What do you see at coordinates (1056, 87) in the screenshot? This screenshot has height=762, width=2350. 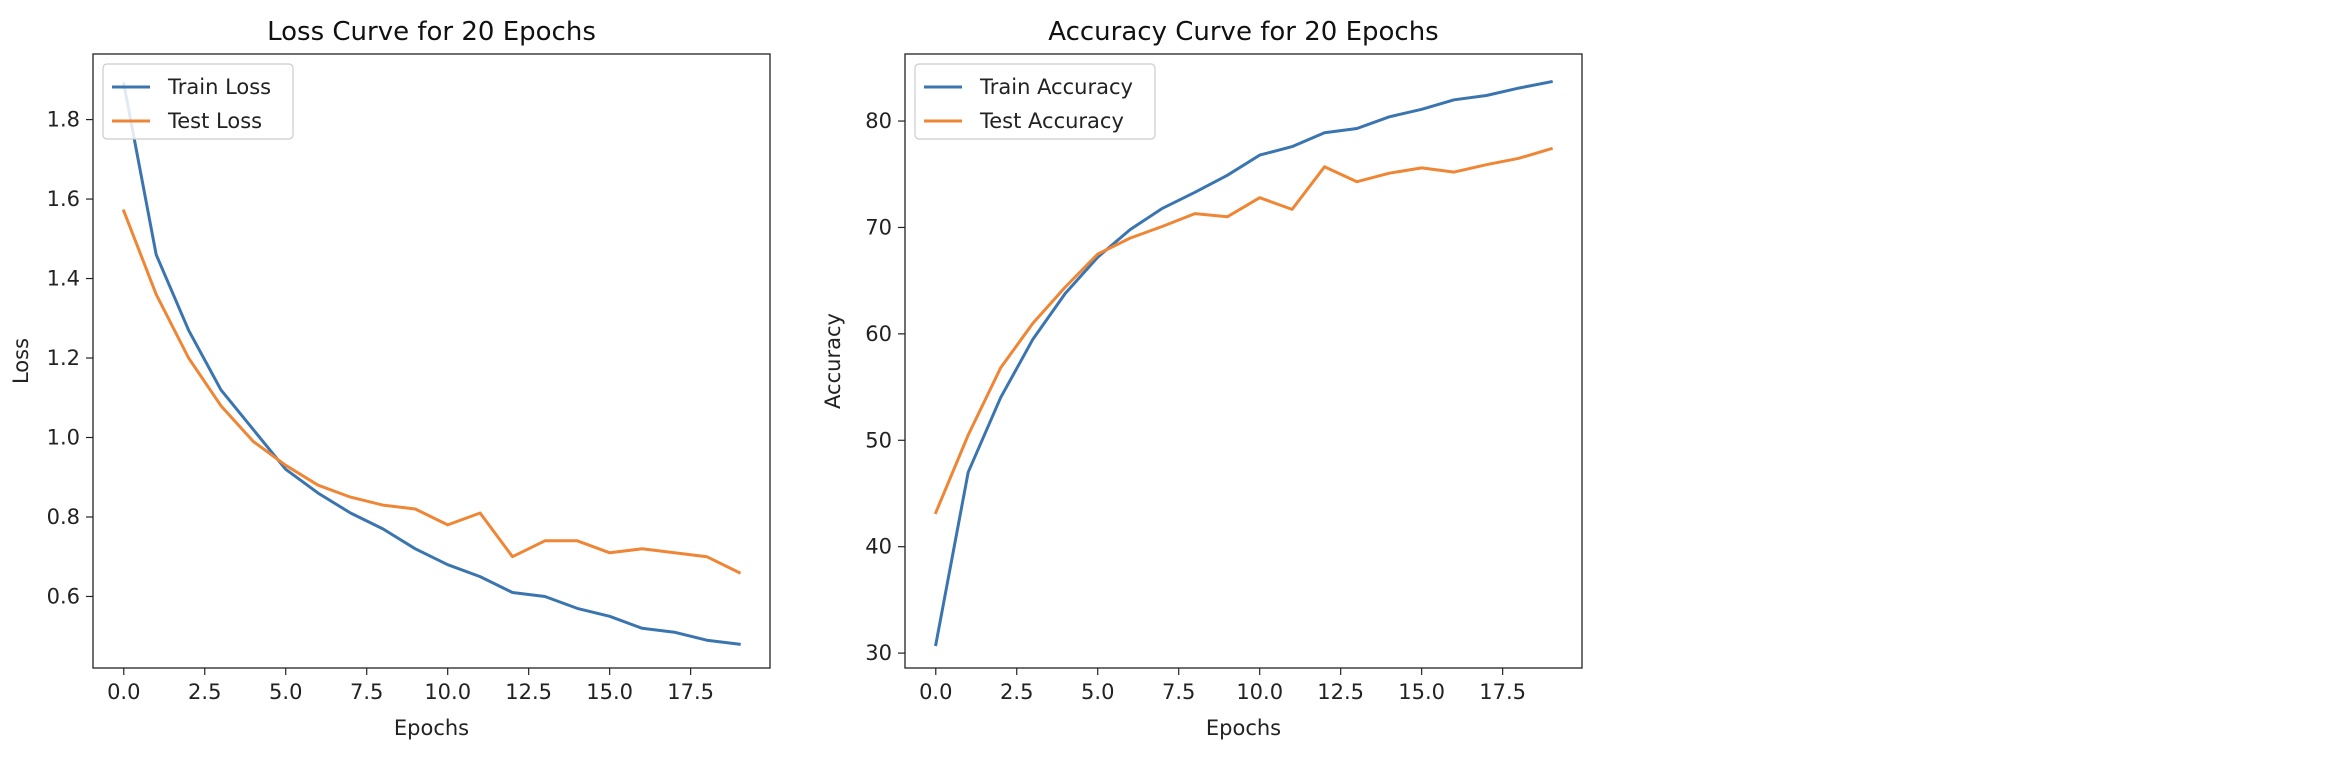 I see `legend-label: Train Accuracy` at bounding box center [1056, 87].